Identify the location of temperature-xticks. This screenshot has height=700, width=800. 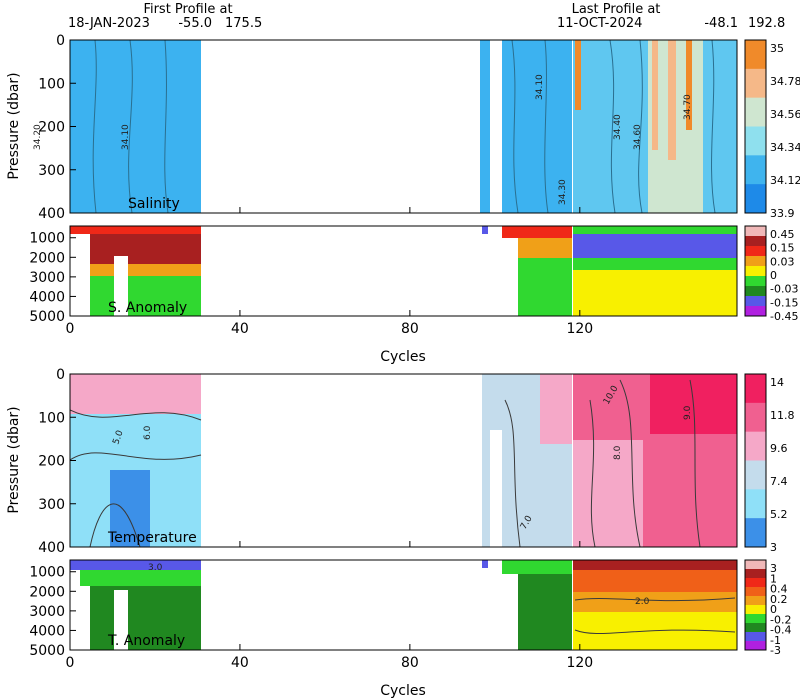
(325, 544).